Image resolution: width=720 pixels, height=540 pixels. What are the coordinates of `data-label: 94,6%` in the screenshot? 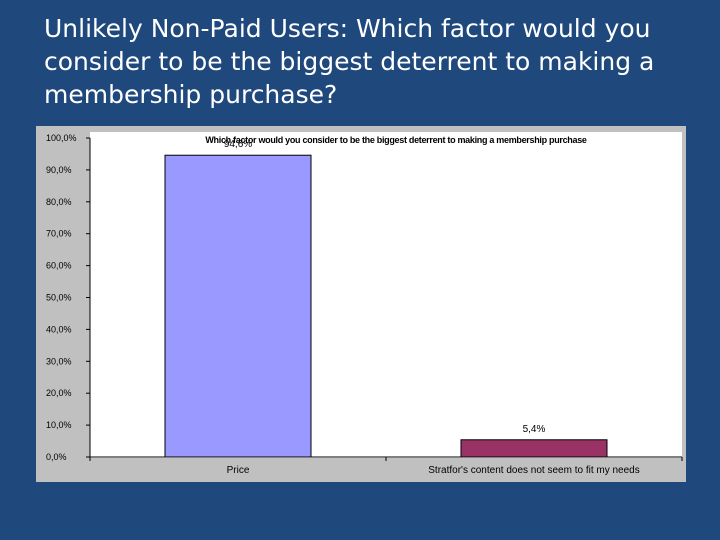 It's located at (238, 144).